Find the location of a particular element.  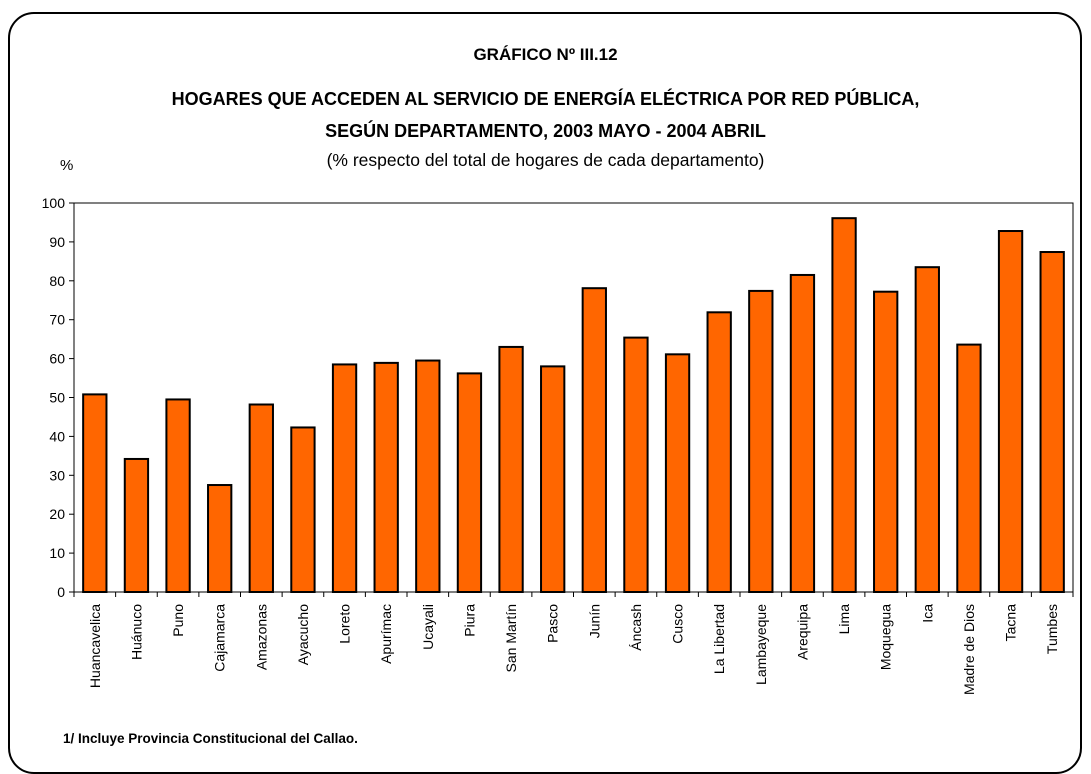

x-tick-label: Cusco is located at coordinates (678, 624).